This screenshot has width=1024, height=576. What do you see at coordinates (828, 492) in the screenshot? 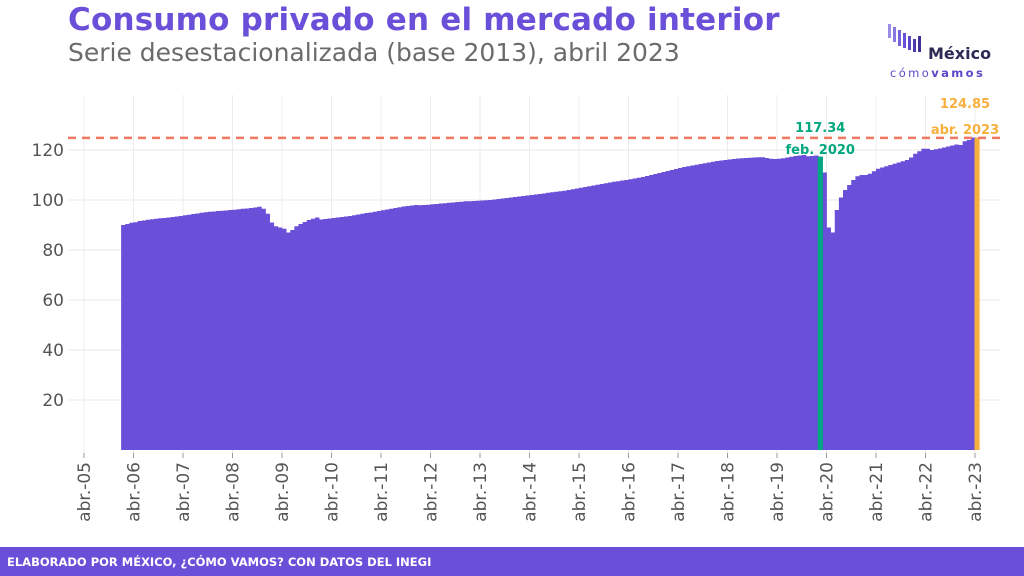
I see `x-tick-label: abr.-20` at bounding box center [828, 492].